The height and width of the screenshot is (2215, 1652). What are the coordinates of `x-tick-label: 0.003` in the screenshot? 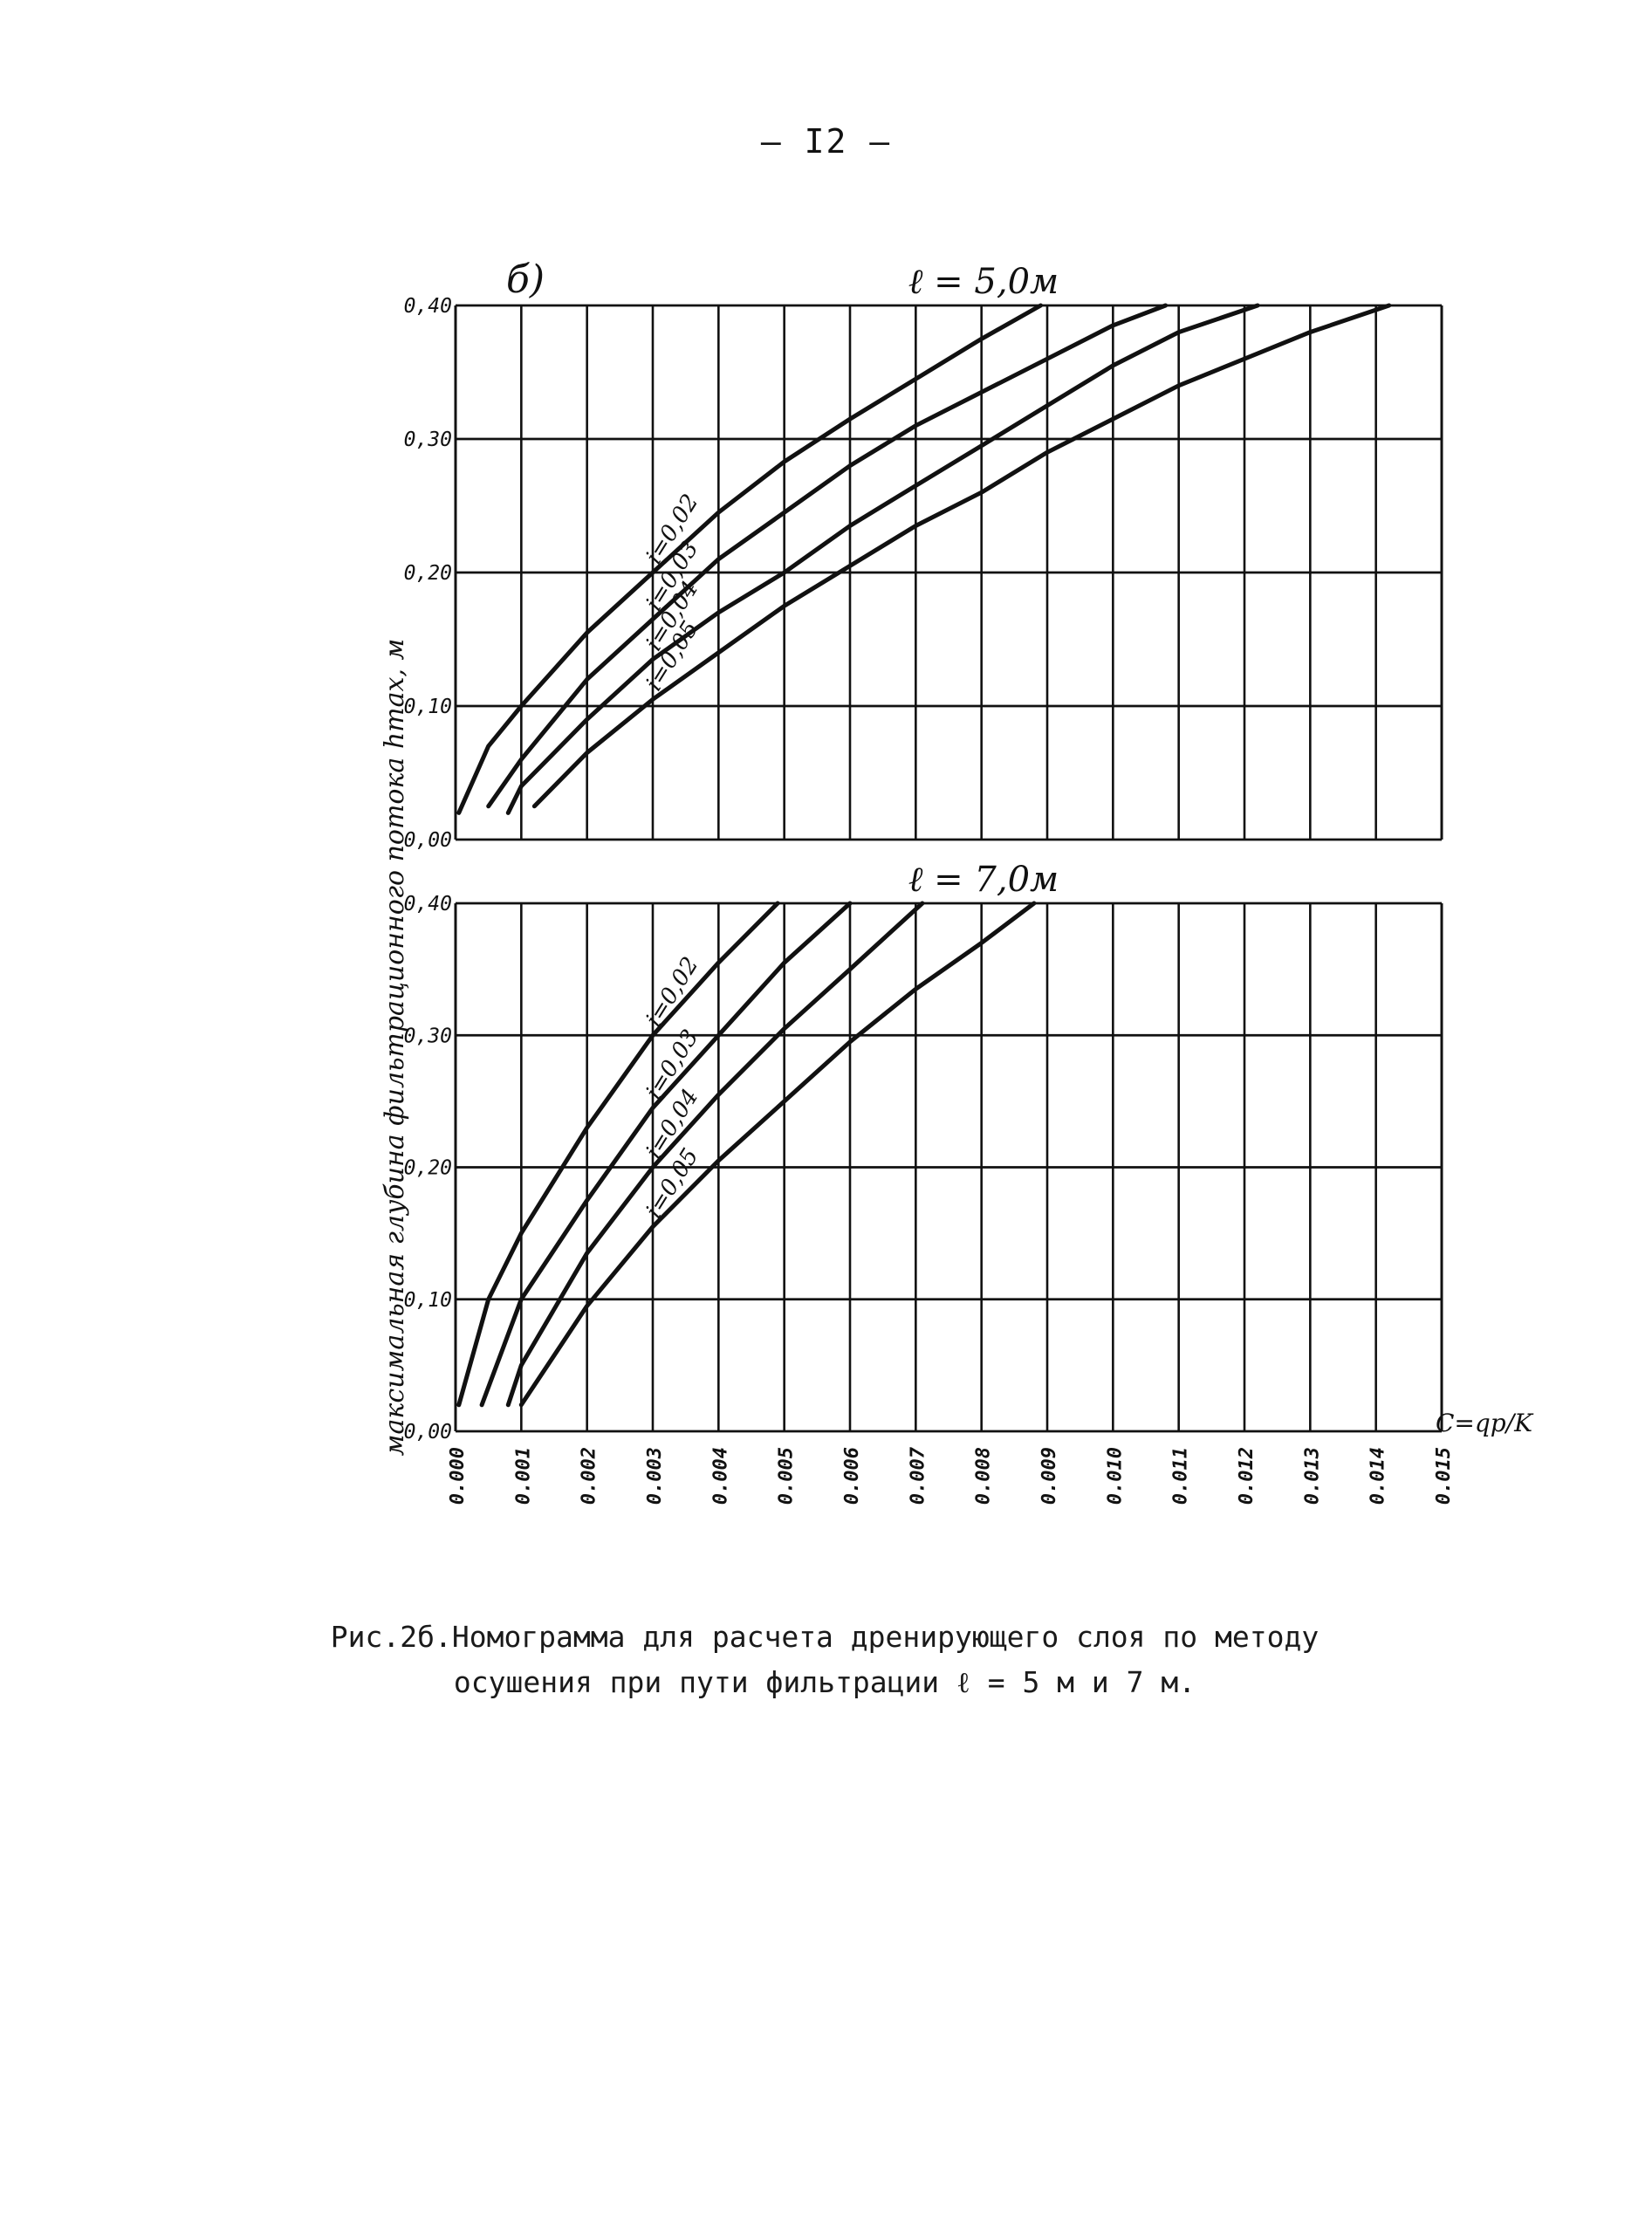 It's located at (655, 1476).